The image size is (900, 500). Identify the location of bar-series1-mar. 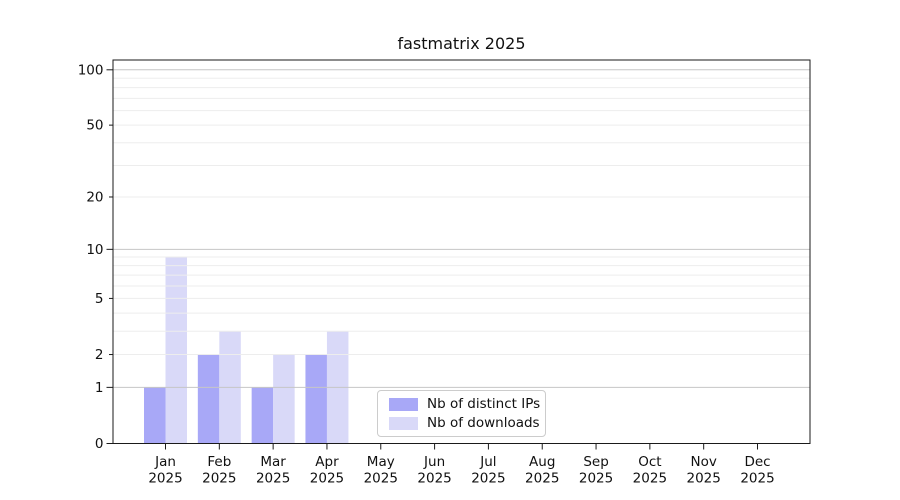
(284, 399).